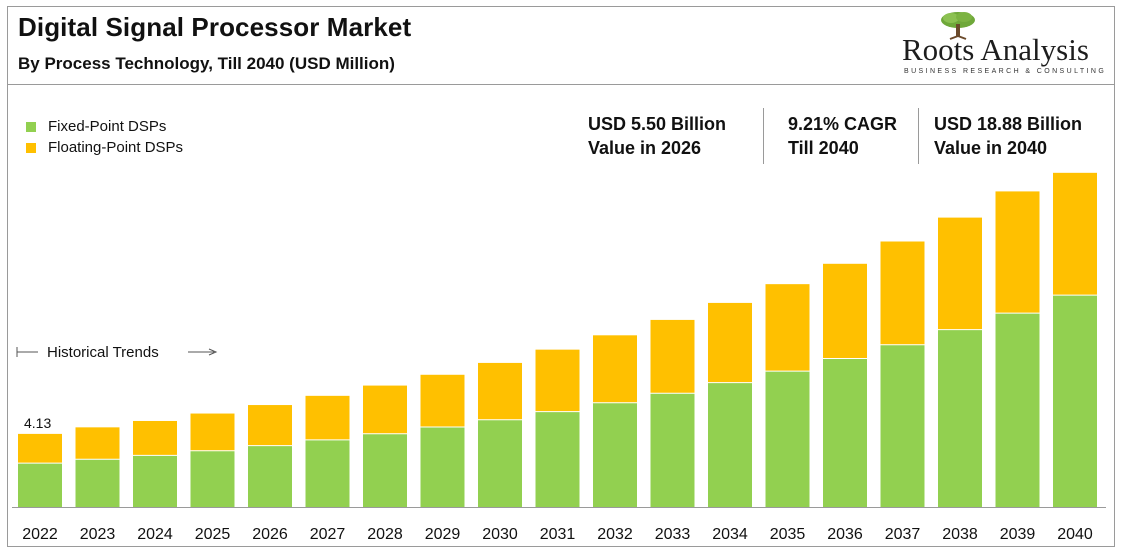  I want to click on bar-floating-point-2029, so click(442, 400).